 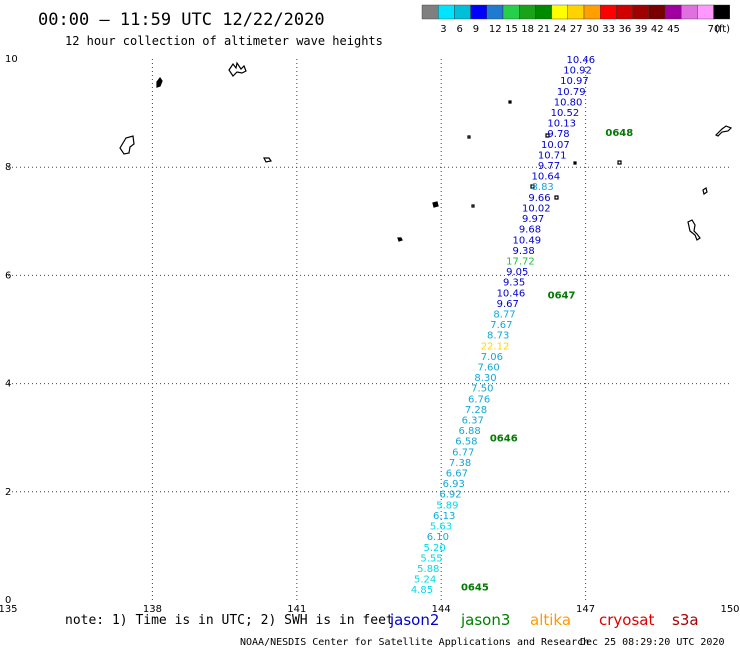 I want to click on x-tick-label: 138, so click(x=152, y=609).